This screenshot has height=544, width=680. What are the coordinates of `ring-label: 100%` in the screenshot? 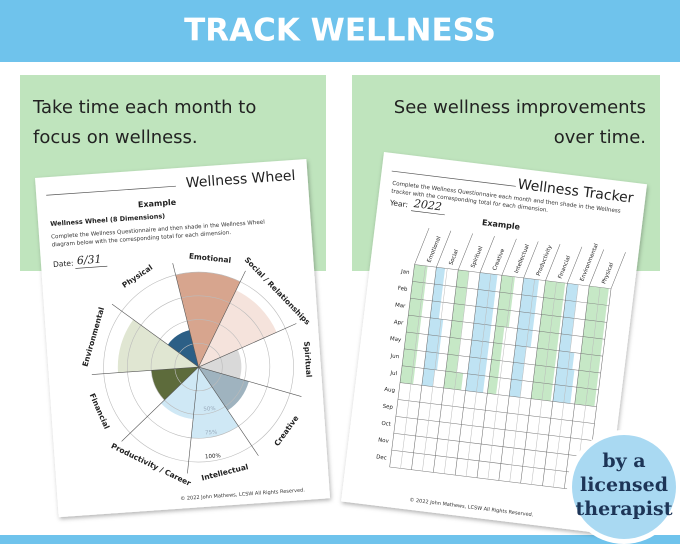 It's located at (213, 456).